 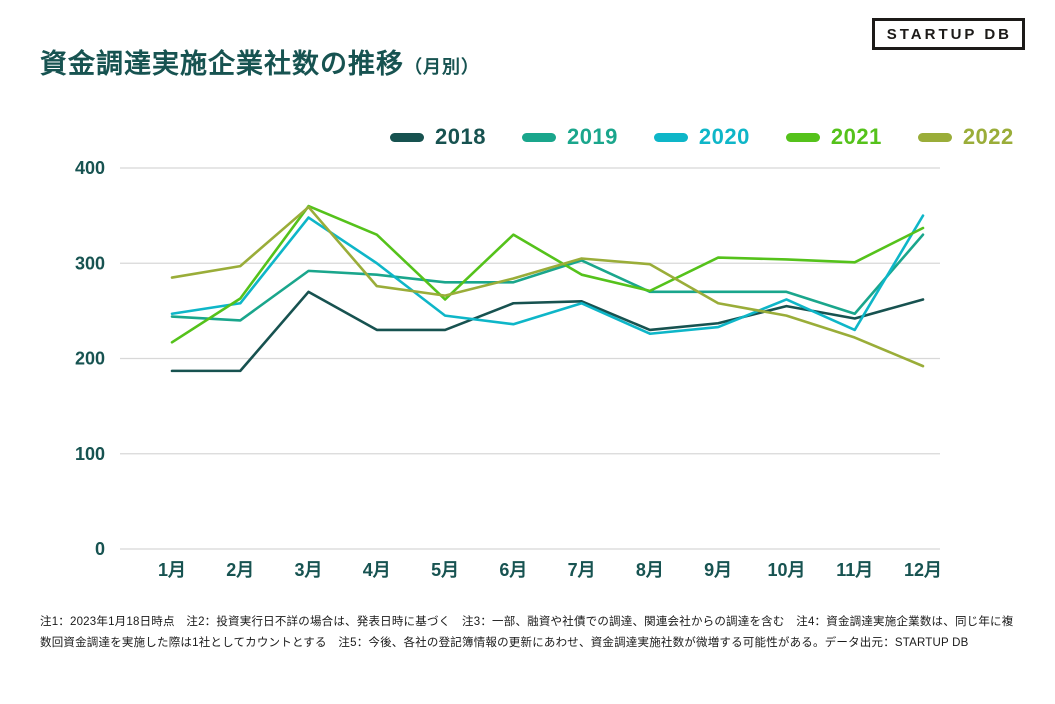 I want to click on x-tick-8月: 8月, so click(x=650, y=570).